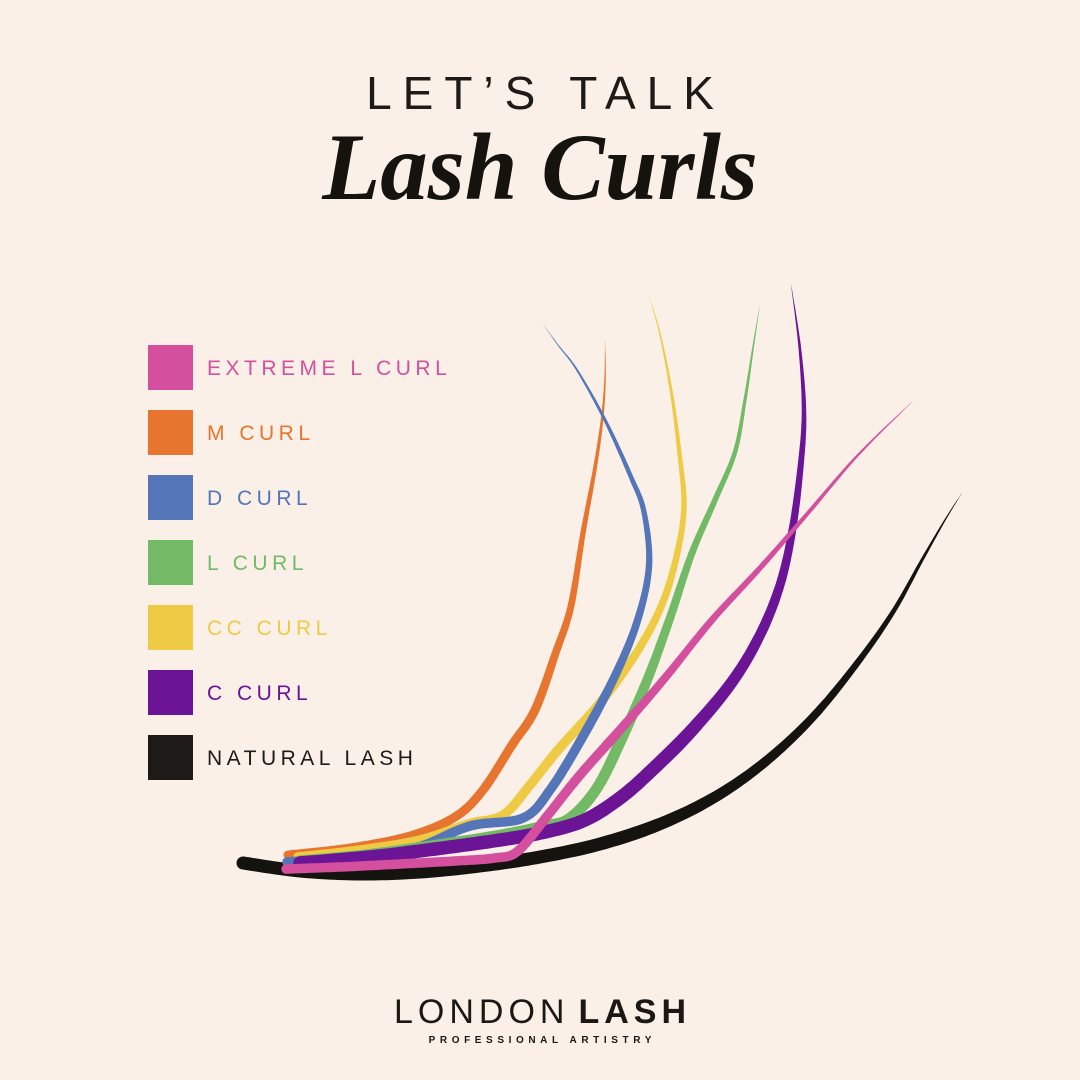 The image size is (1080, 1080). I want to click on header: LET’S TALK Lash Curls, so click(540, 142).